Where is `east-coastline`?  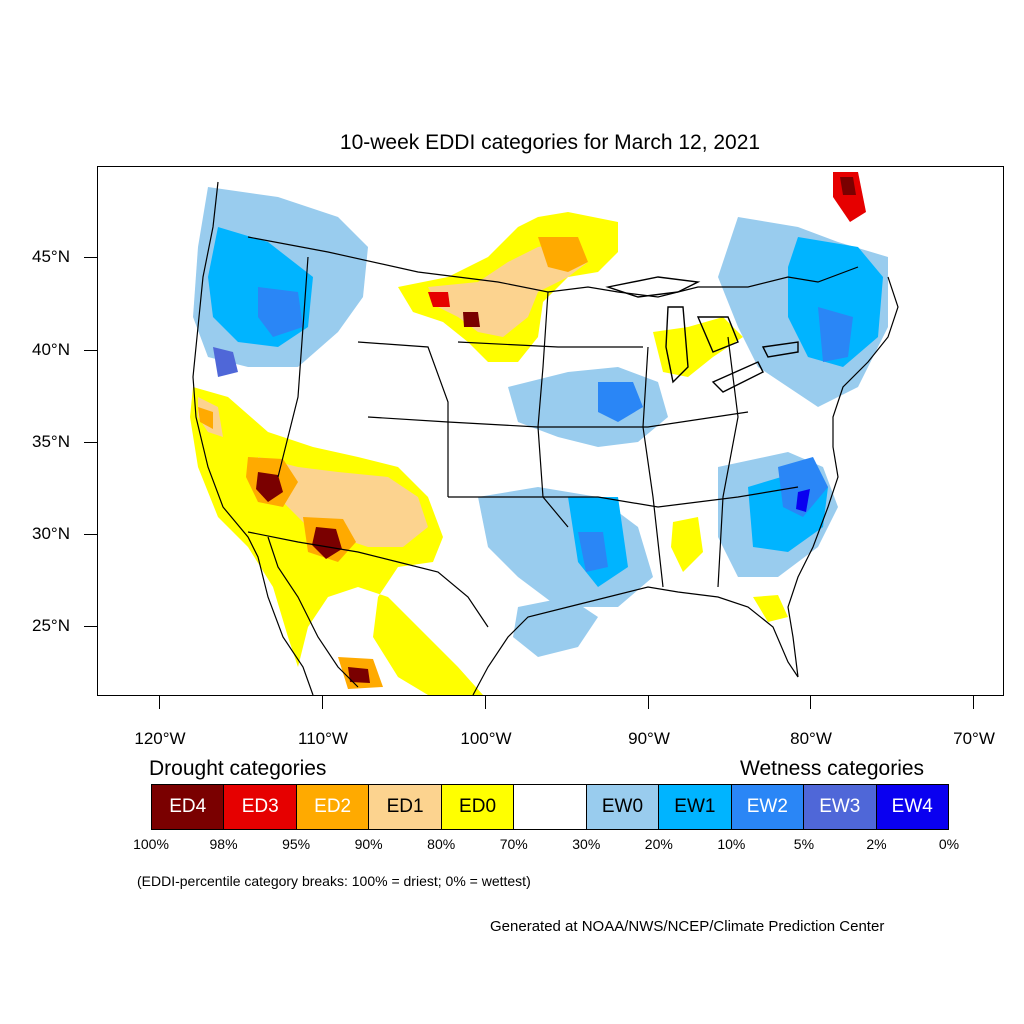 east-coastline is located at coordinates (843, 477).